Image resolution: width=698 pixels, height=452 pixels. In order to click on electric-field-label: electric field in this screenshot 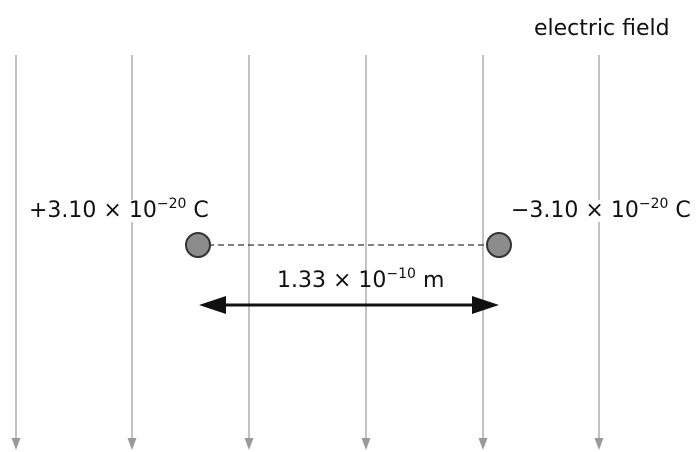, I will do `click(602, 29)`.